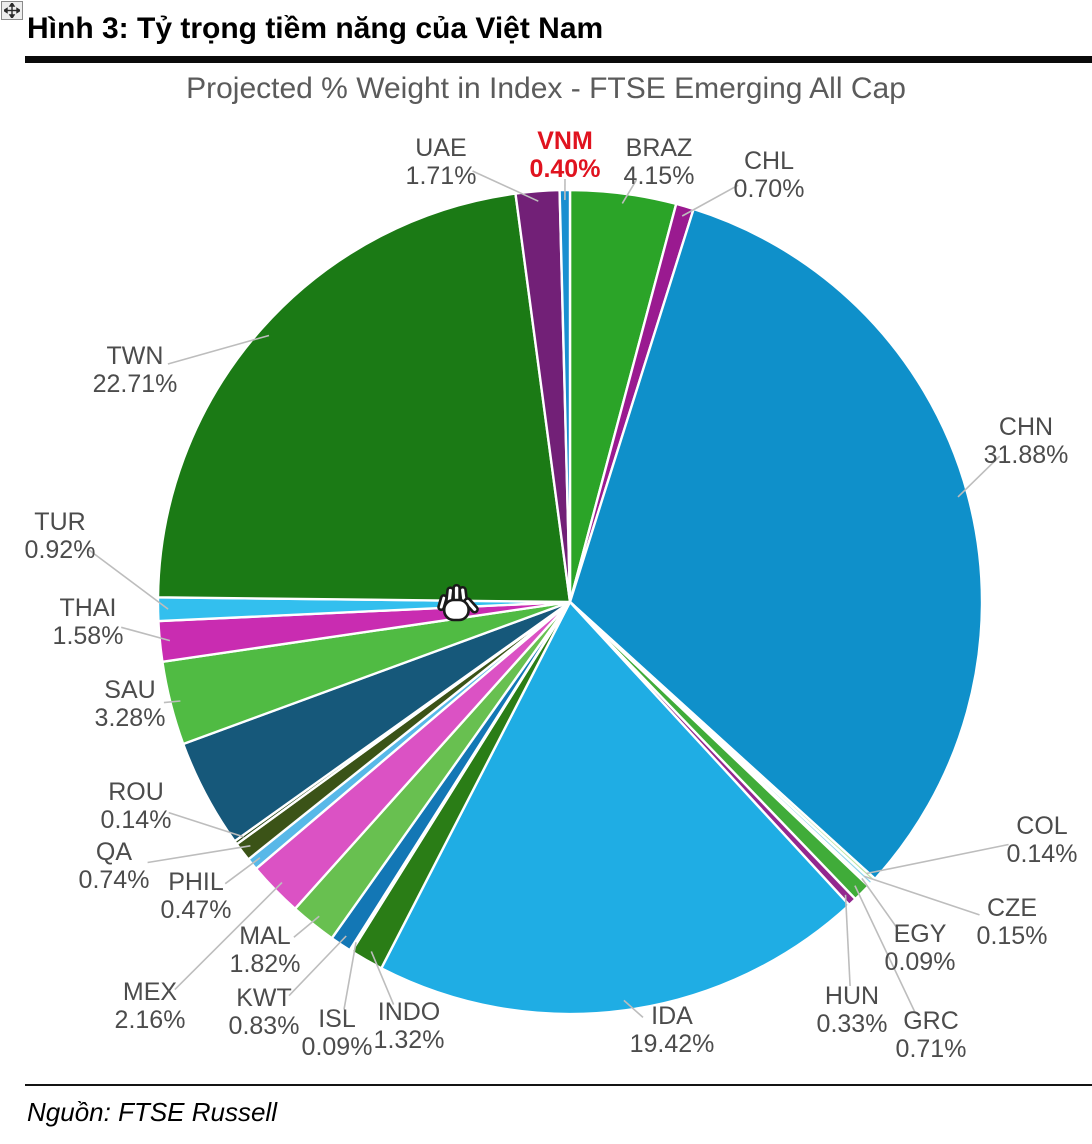  What do you see at coordinates (1011, 908) in the screenshot?
I see `slice-label-name: CZE` at bounding box center [1011, 908].